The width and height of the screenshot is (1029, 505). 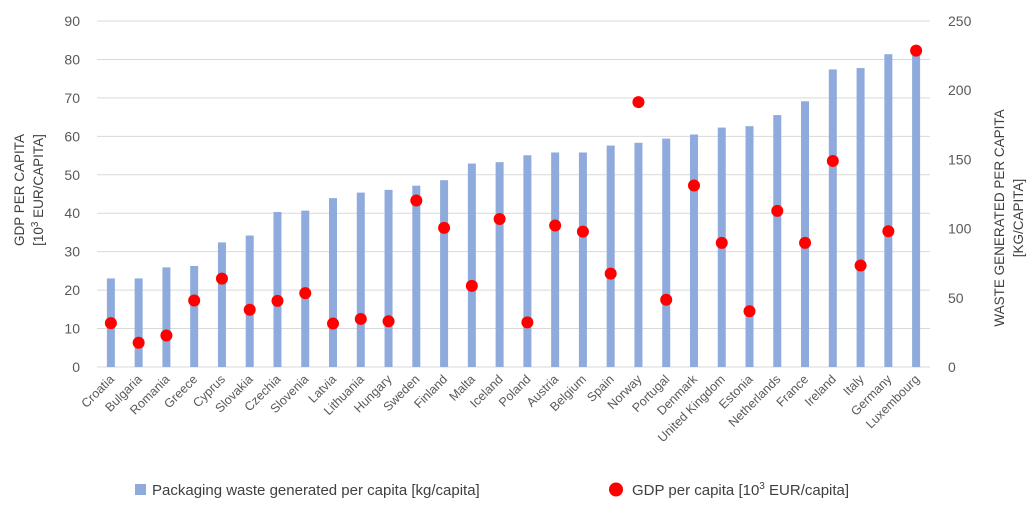 What do you see at coordinates (38, 178) in the screenshot?
I see `left-axis-title-post: EUR/CAPITA]` at bounding box center [38, 178].